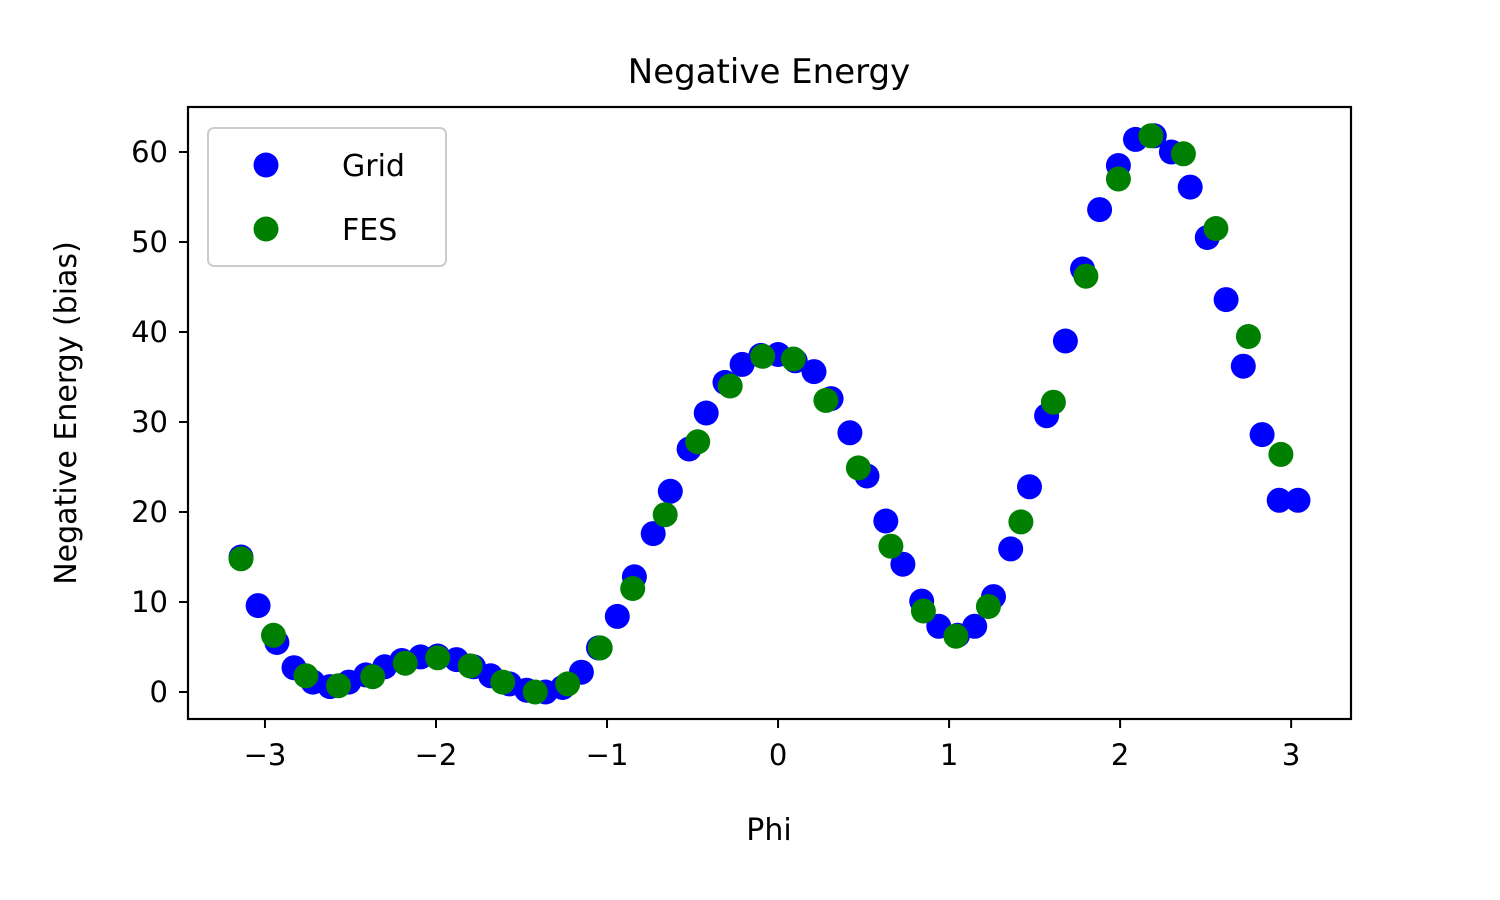  I want to click on legend-box, so click(327, 197).